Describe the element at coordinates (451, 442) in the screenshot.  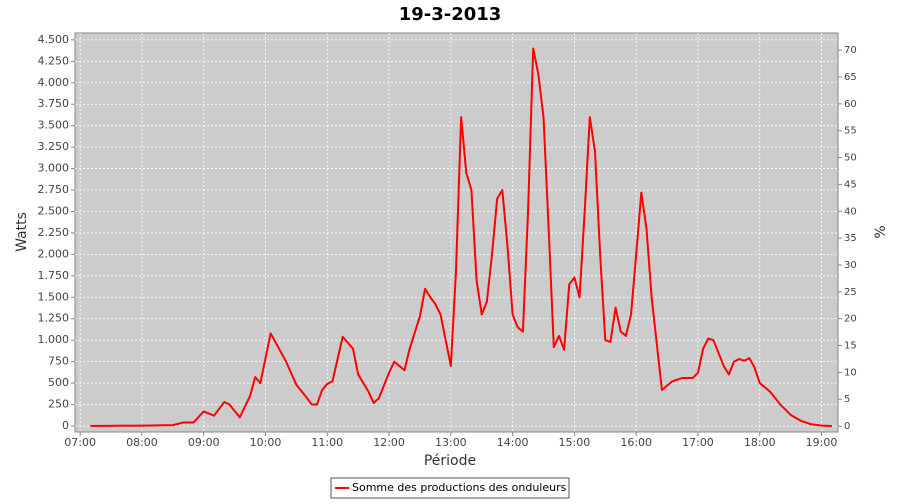
I see `x-tick-label: 13:00` at that location.